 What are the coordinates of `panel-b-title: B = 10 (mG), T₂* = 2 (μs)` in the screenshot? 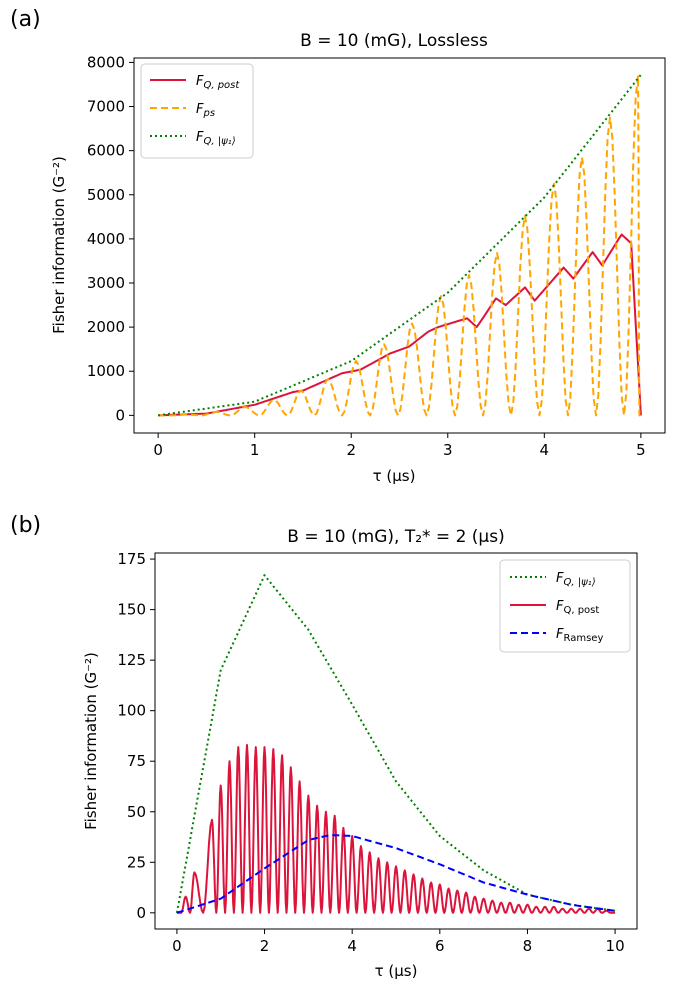 It's located at (395, 537).